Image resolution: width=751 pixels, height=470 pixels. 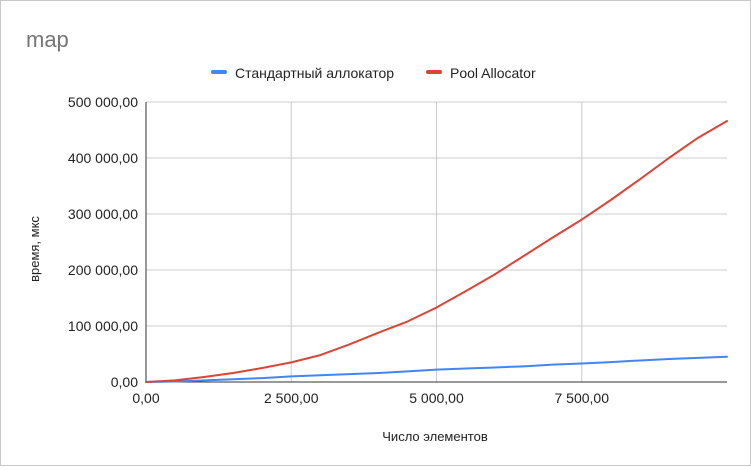 I want to click on y-tick-label: 500 000,00, so click(x=103, y=102).